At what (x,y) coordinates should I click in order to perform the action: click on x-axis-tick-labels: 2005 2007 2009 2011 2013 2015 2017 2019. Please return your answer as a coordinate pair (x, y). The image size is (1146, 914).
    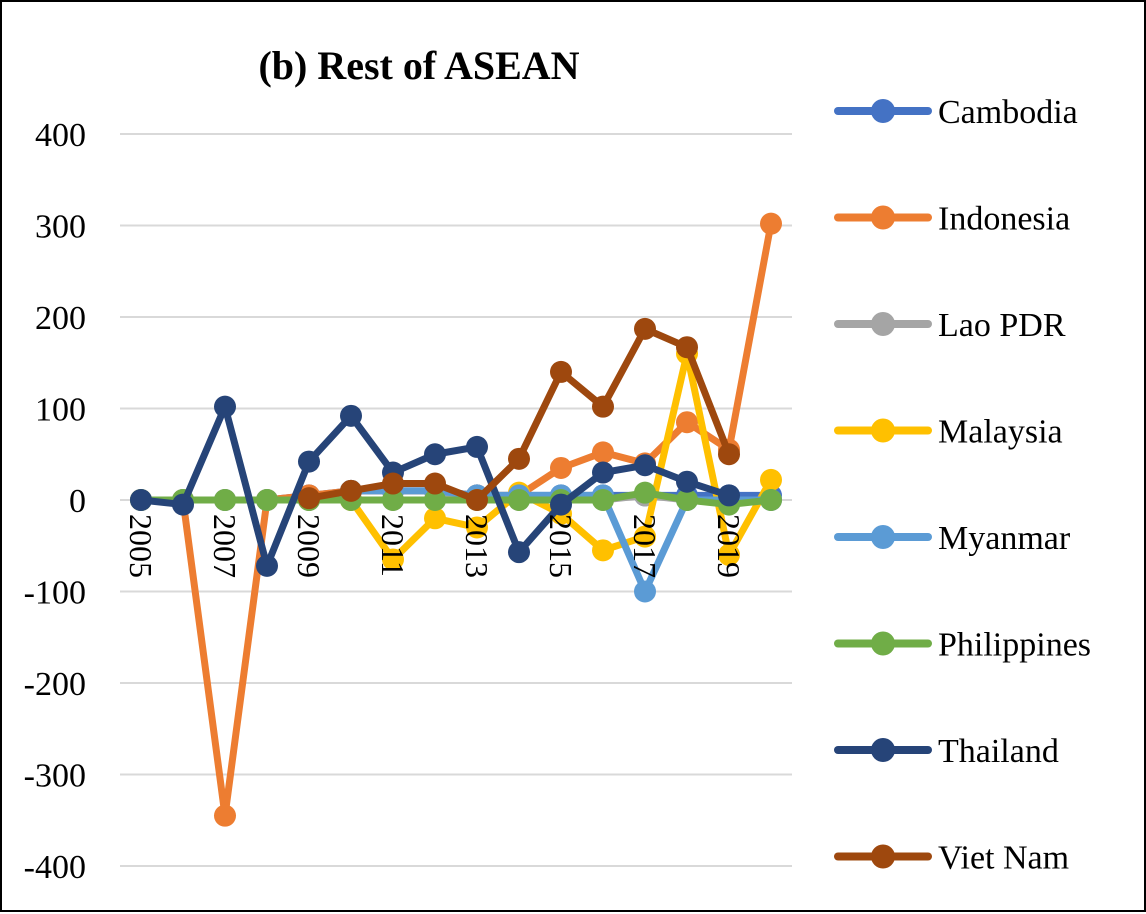
    Looking at the image, I should click on (435, 546).